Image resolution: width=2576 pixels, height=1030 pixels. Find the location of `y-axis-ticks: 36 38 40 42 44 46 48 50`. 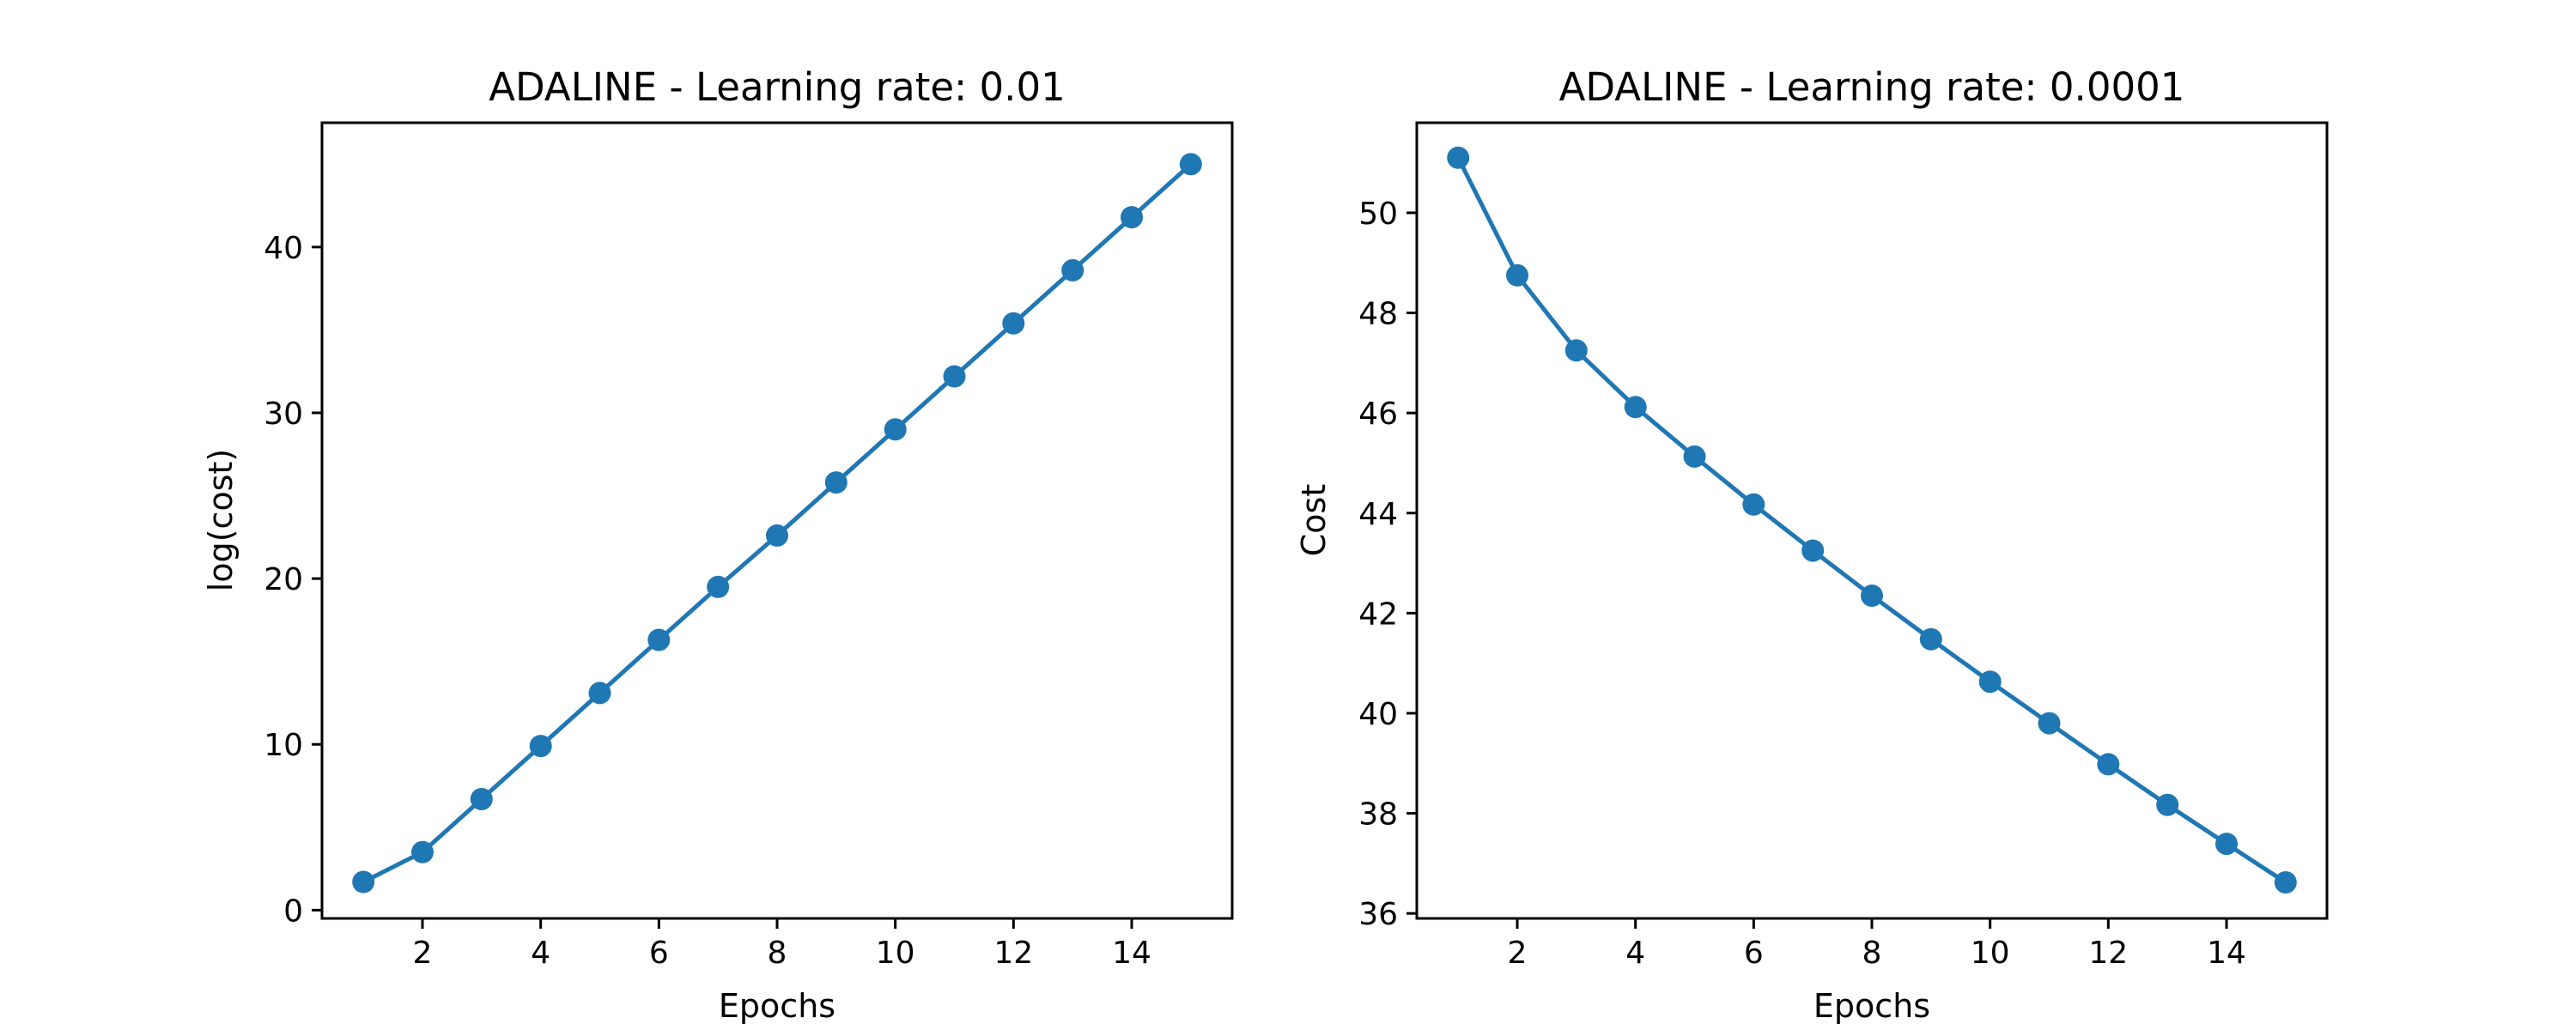

y-axis-ticks: 36 38 40 42 44 46 48 50 is located at coordinates (1387, 564).